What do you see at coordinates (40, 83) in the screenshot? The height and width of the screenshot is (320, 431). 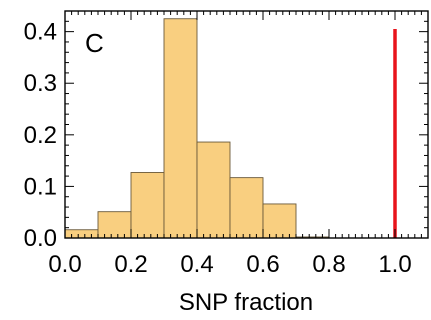 I see `y-tick-label: 0.3` at bounding box center [40, 83].